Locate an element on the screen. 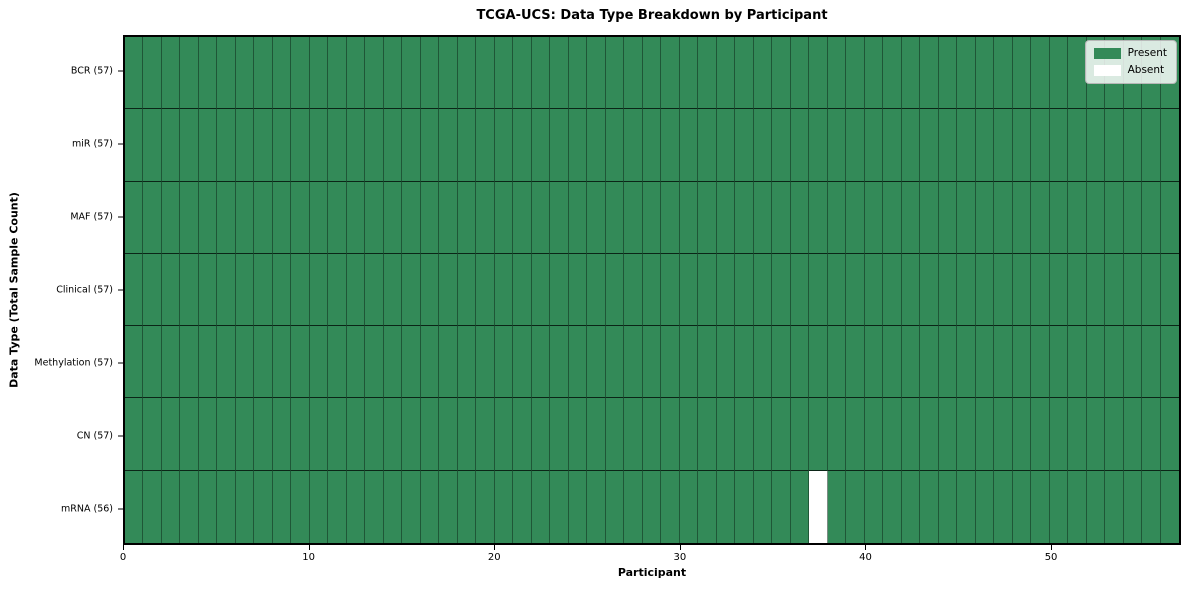  legend-entry: Present is located at coordinates (1130, 53).